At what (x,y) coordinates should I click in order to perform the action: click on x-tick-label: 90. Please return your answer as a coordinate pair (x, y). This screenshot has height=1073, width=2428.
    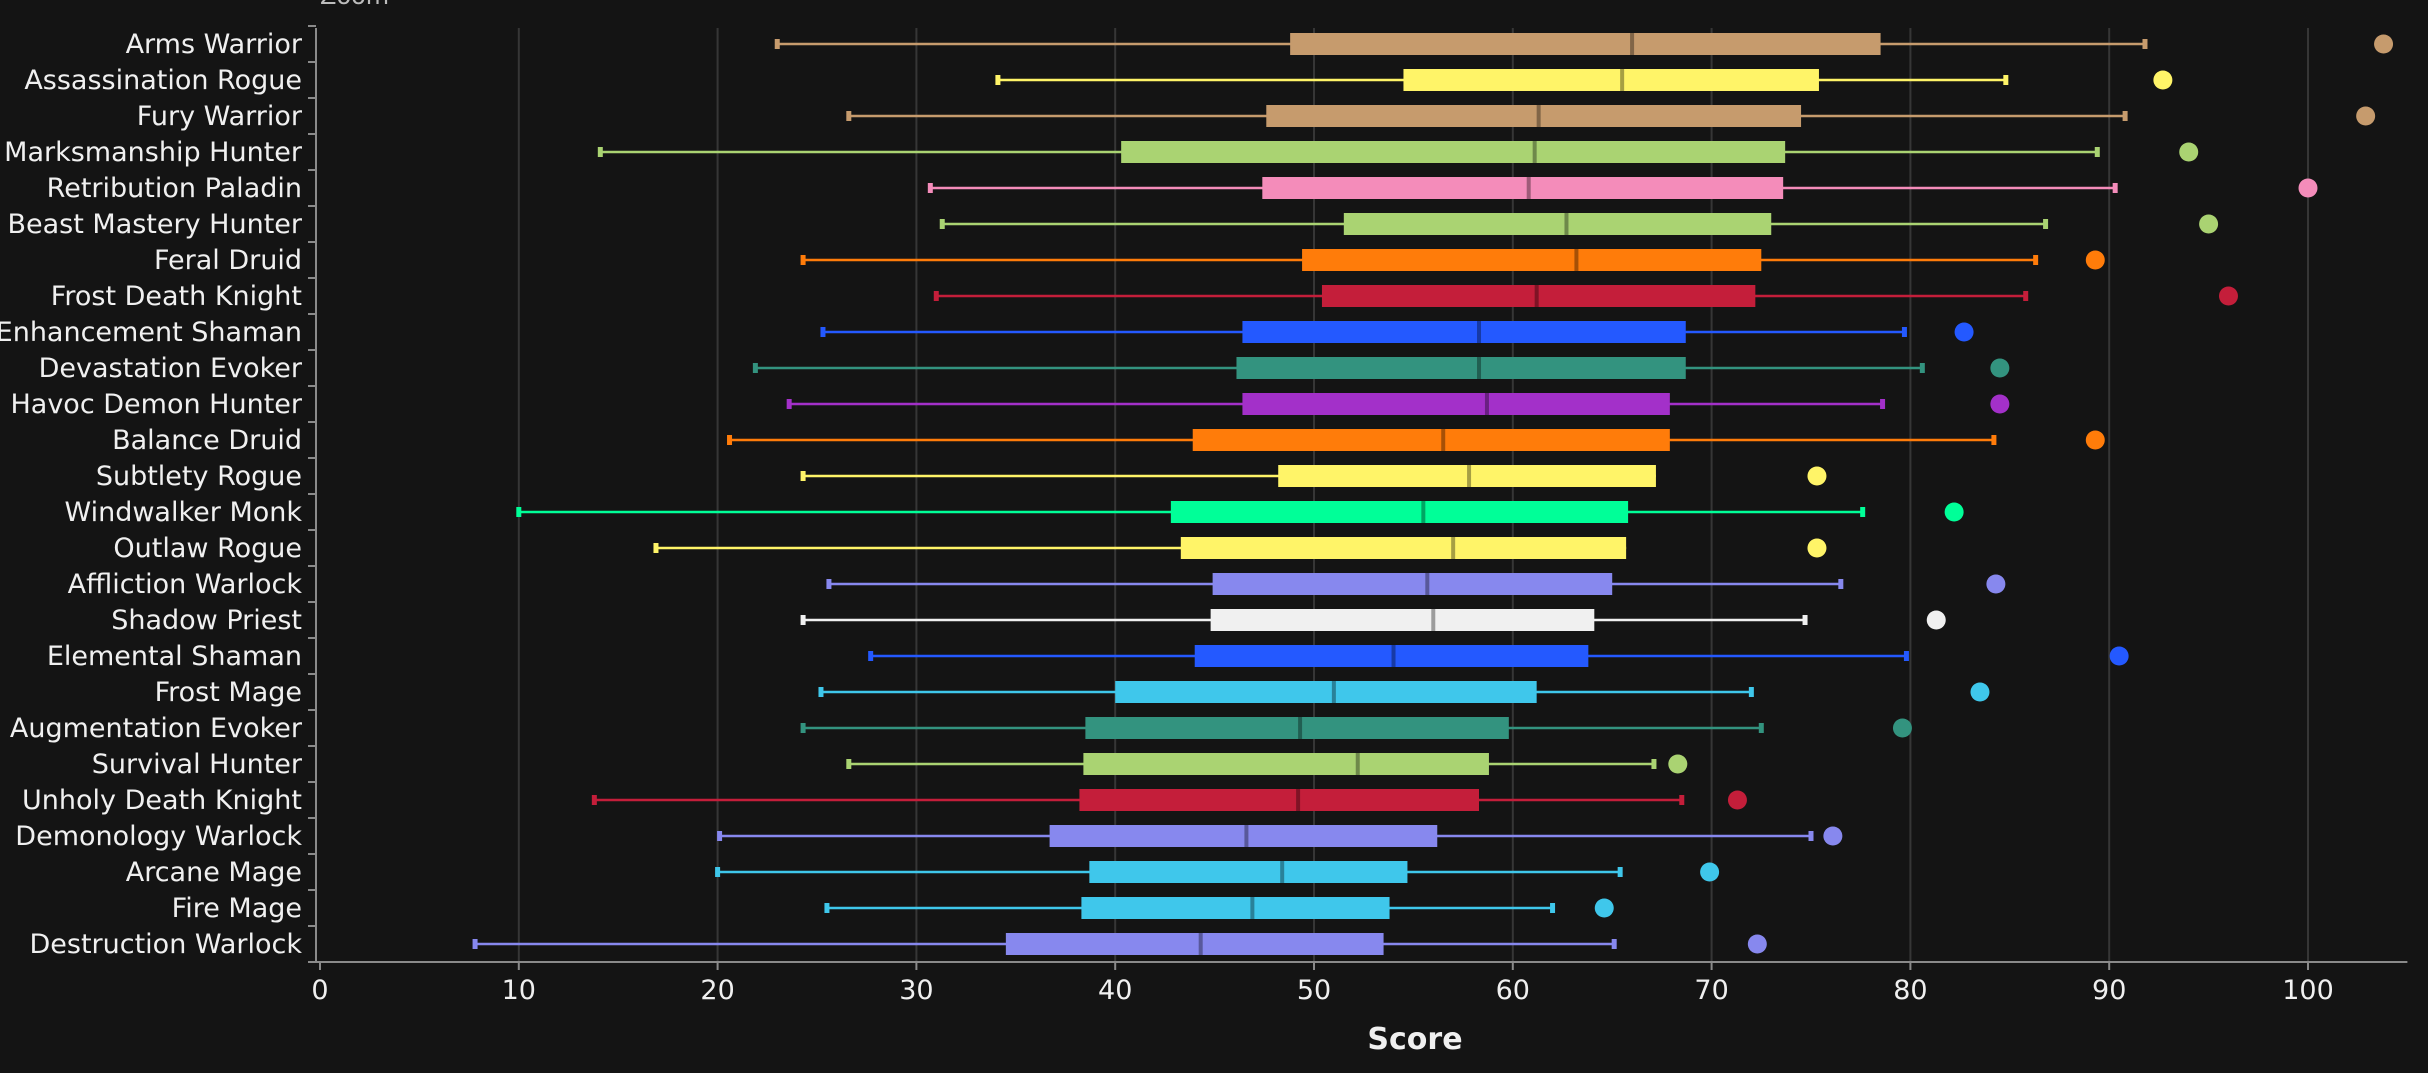
    Looking at the image, I should click on (2109, 990).